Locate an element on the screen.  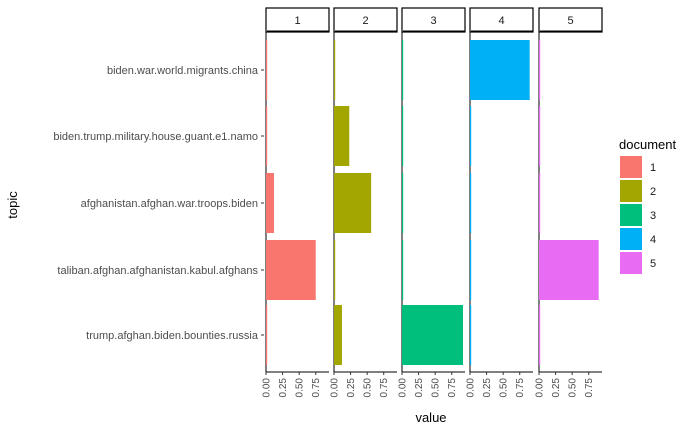
legend-label: 3 is located at coordinates (653, 216).